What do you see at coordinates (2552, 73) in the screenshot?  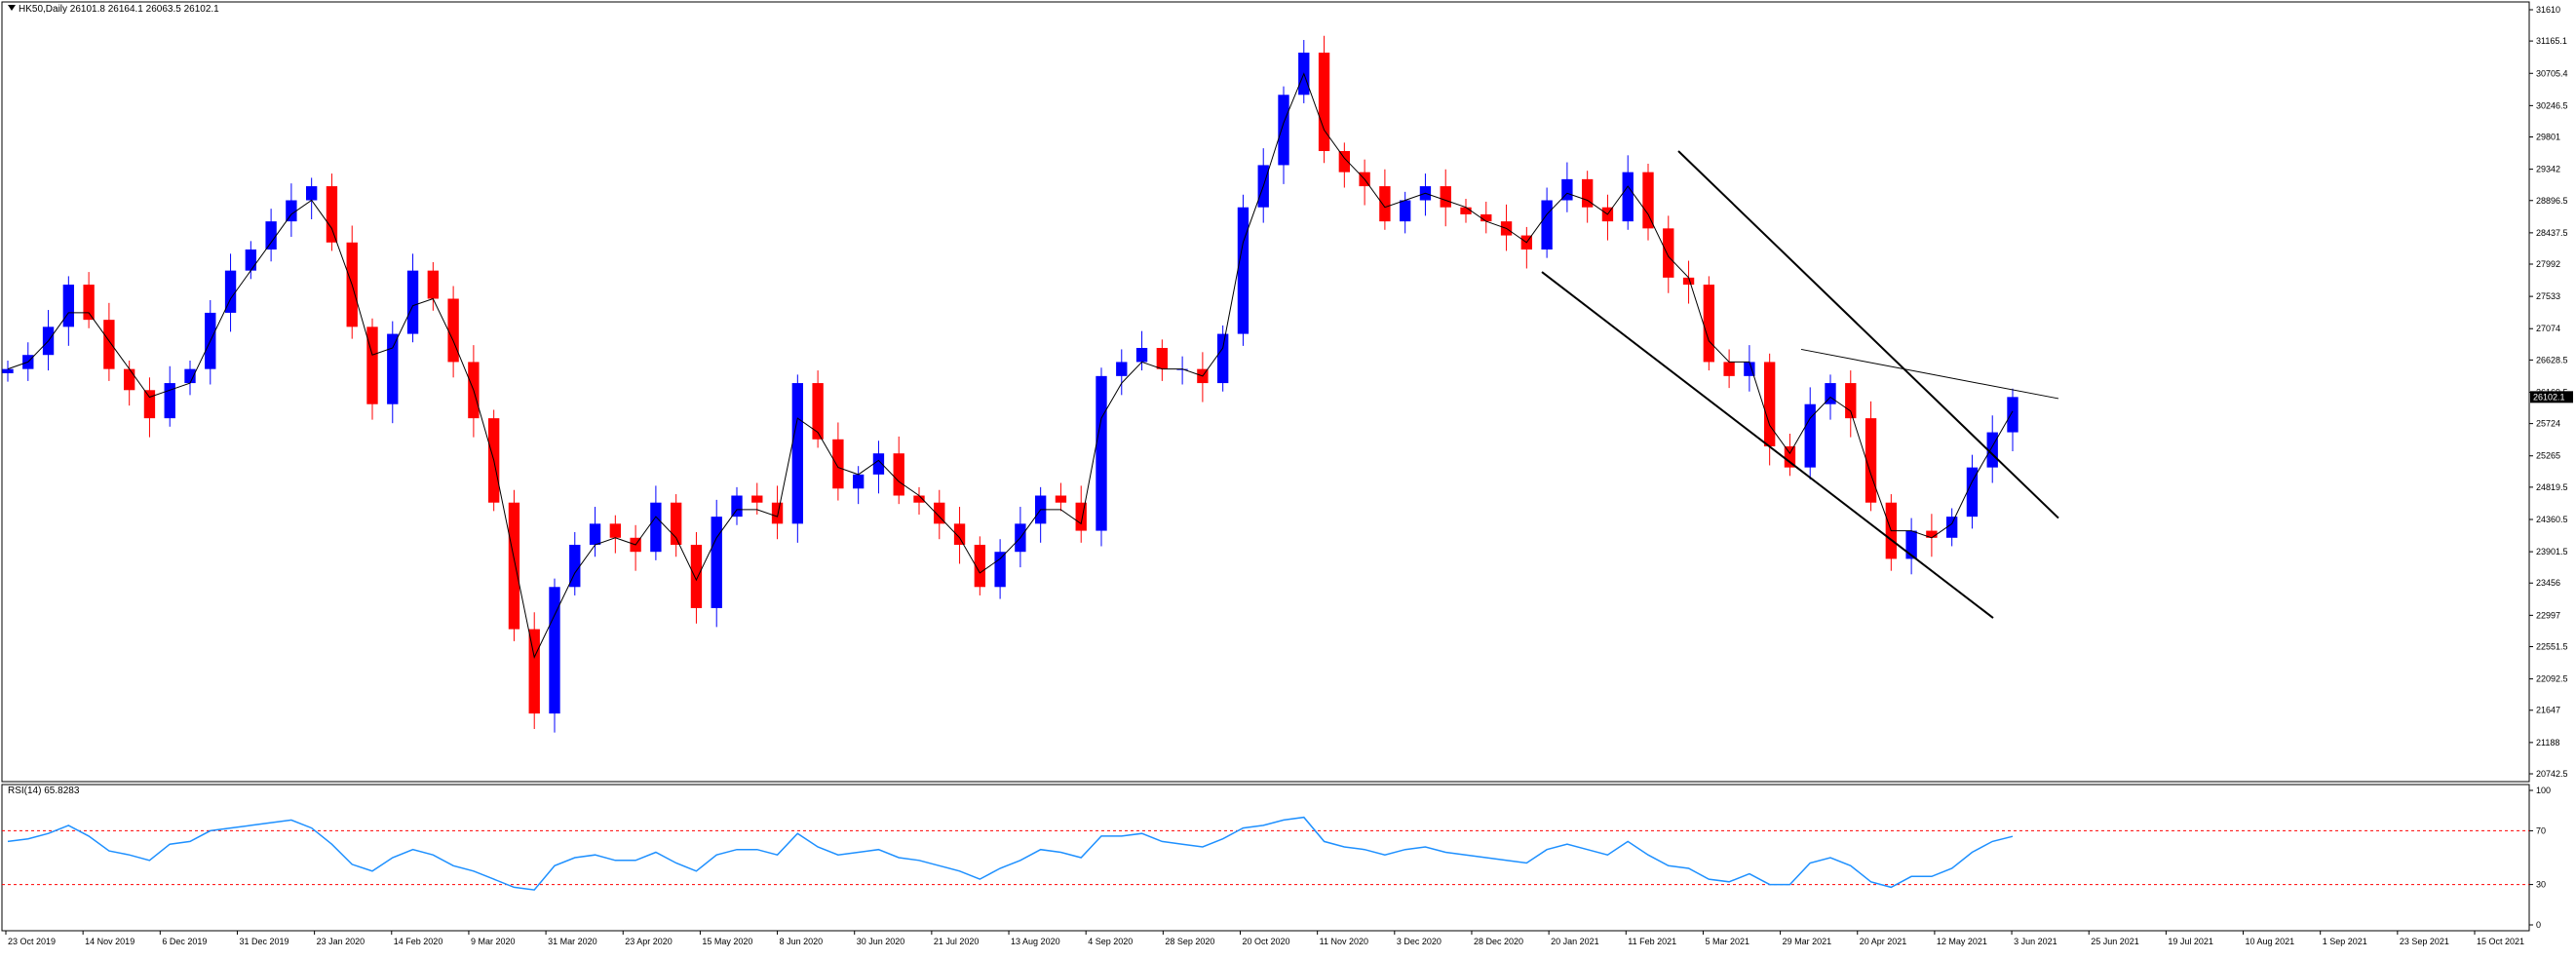 I see `price-tick-label: 30705.4` at bounding box center [2552, 73].